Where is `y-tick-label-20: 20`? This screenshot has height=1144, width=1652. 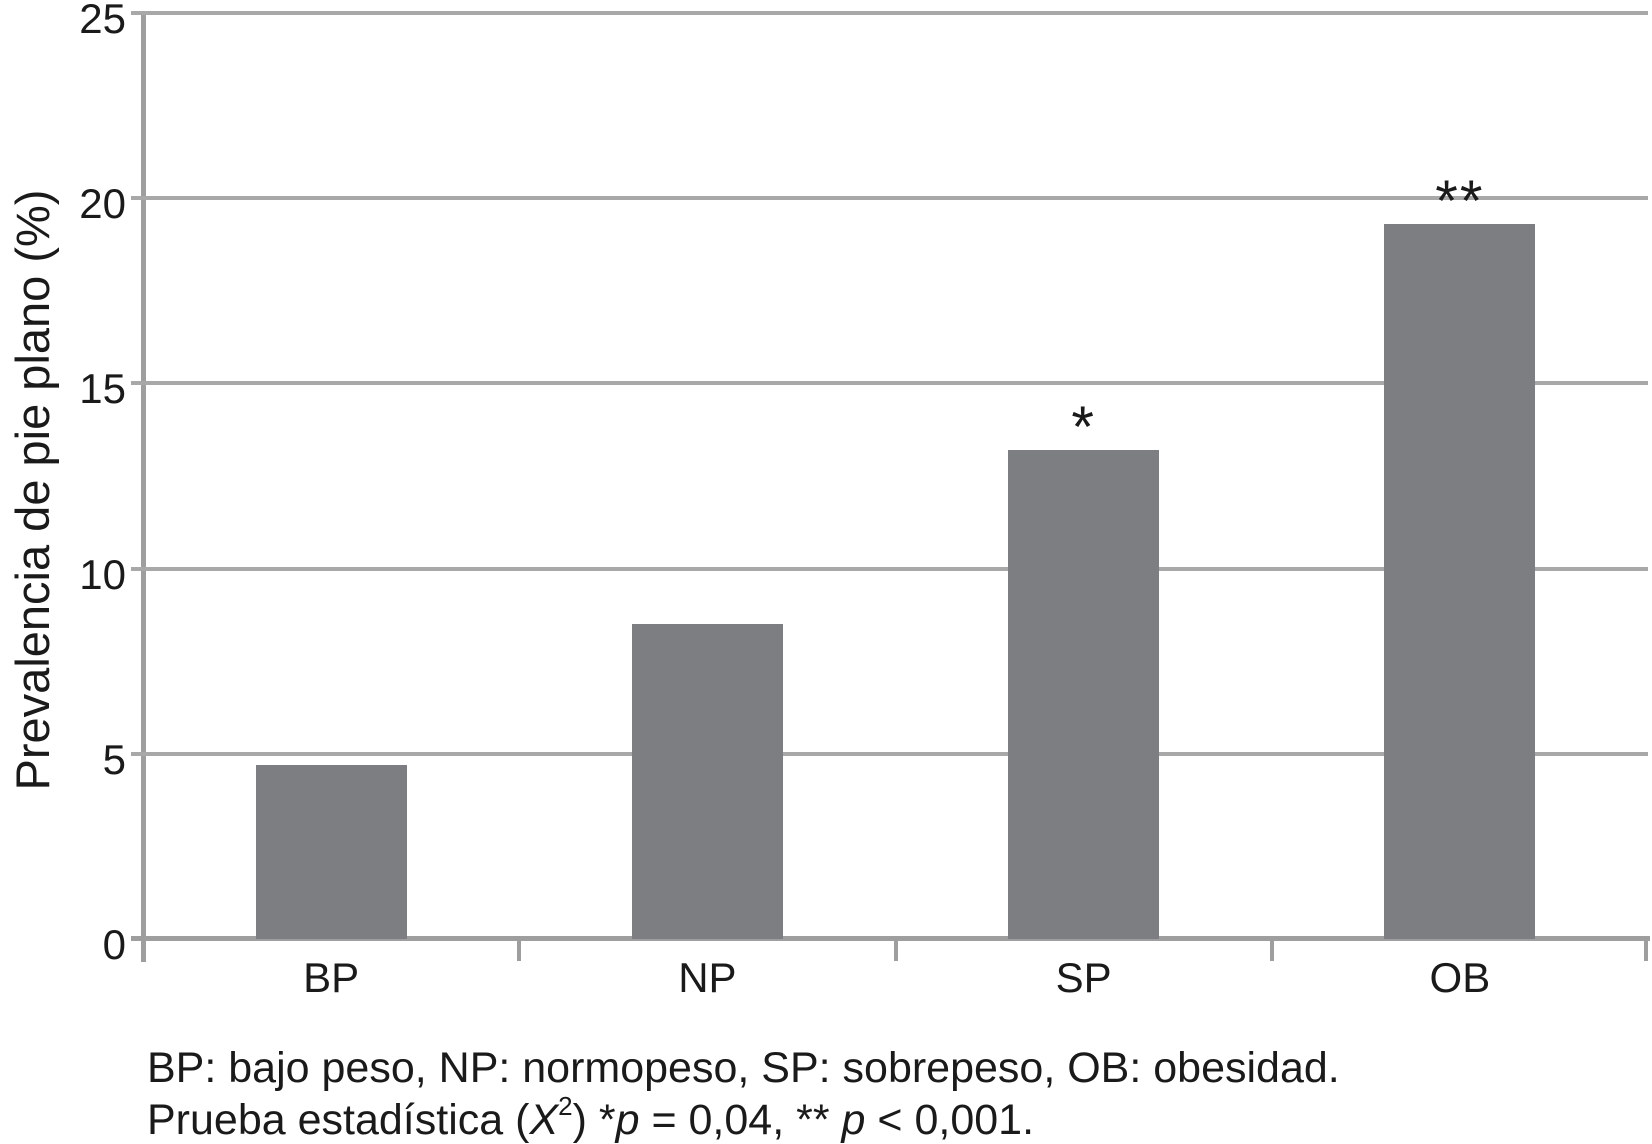
y-tick-label-20: 20 is located at coordinates (102, 204).